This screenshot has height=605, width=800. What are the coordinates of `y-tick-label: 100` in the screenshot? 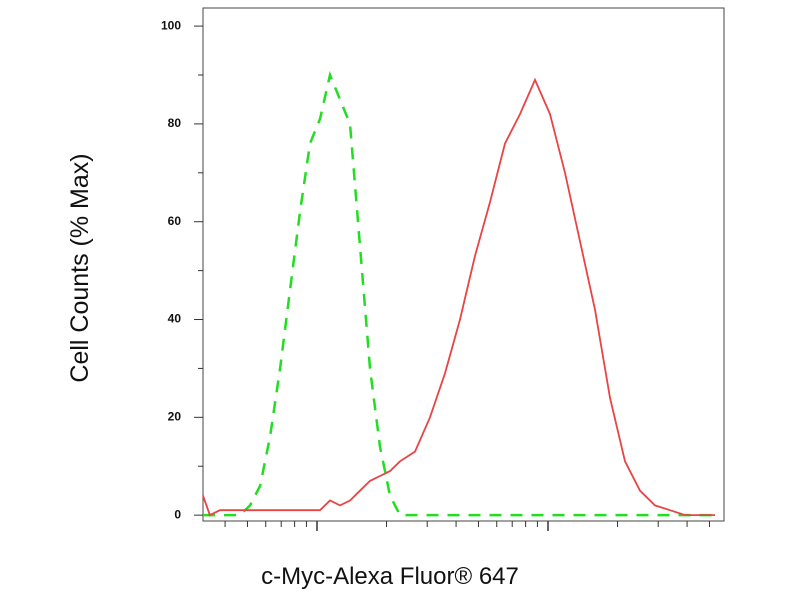 It's located at (171, 25).